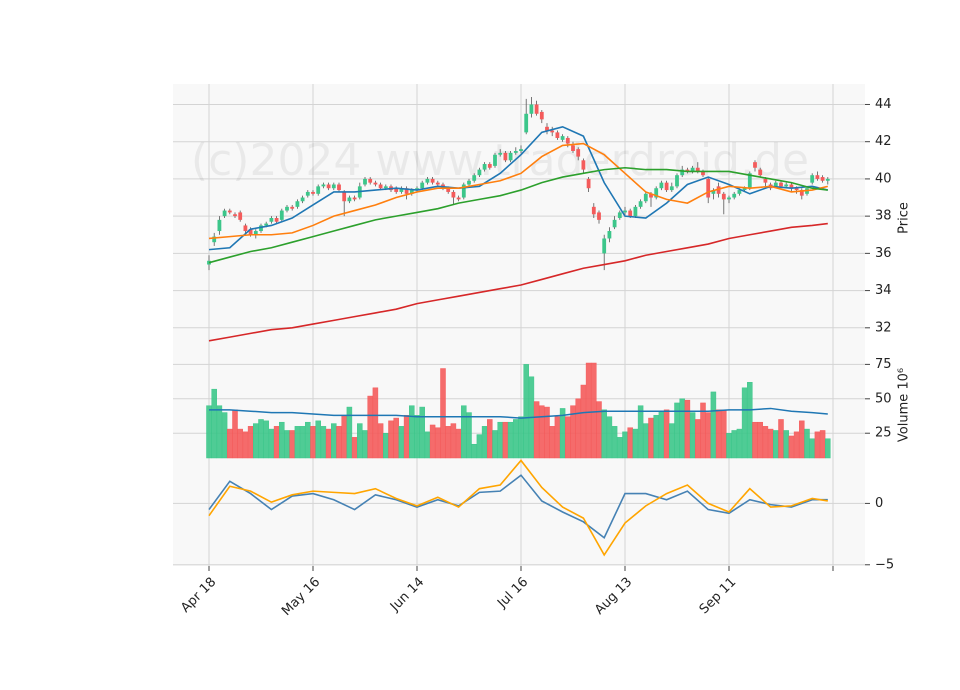  Describe the element at coordinates (198, 595) in the screenshot. I see `x-tick-label: Apr 18` at that location.